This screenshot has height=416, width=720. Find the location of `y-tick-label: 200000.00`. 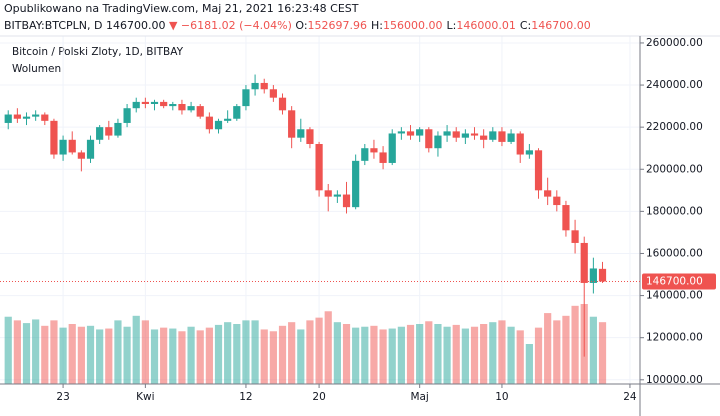

y-tick-label: 200000.00 is located at coordinates (674, 169).